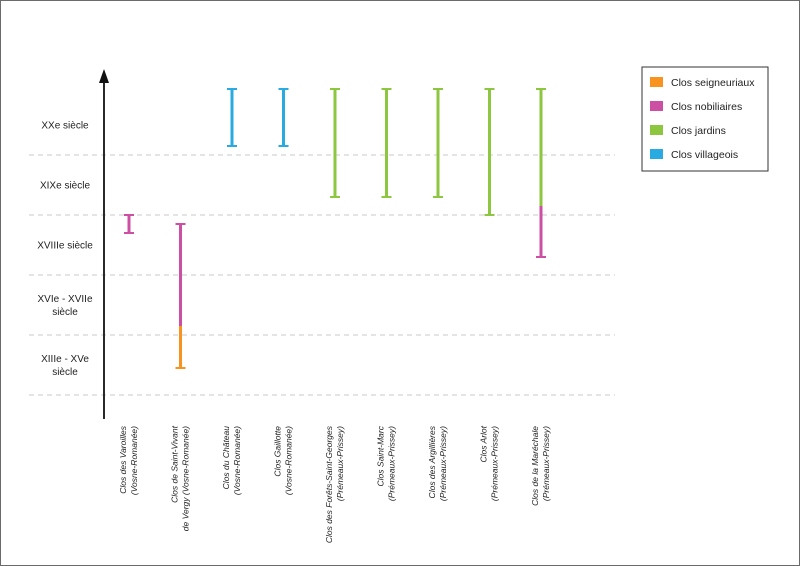 This screenshot has width=800, height=566. Describe the element at coordinates (698, 131) in the screenshot. I see `legend-label-jardins: Clos jardins` at that location.